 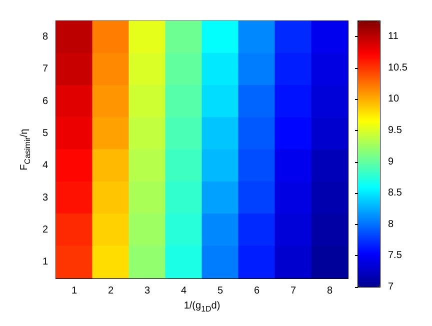 I want to click on color-bar-label: 10, so click(x=394, y=99).